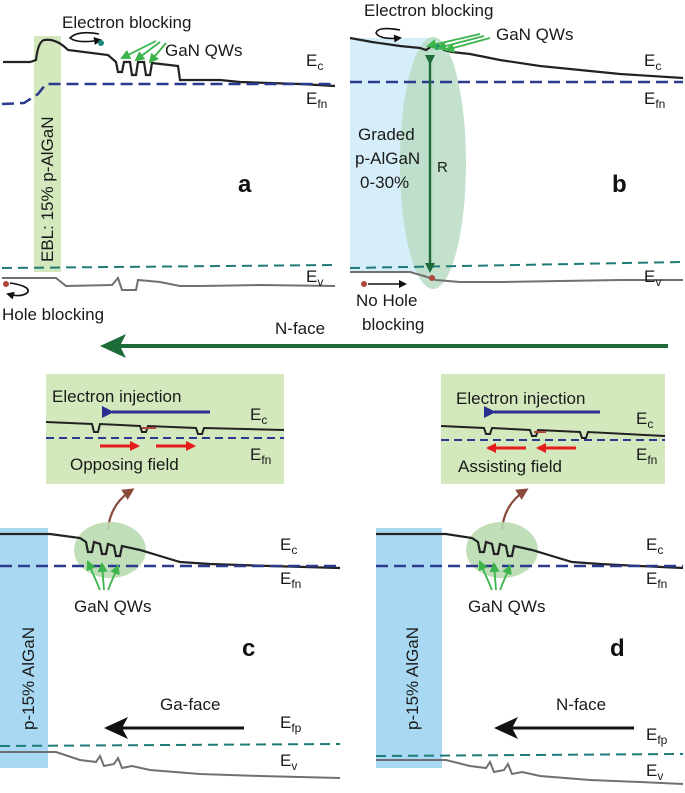 This screenshot has width=685, height=793. What do you see at coordinates (168, 266) in the screenshot?
I see `fermi-p-a` at bounding box center [168, 266].